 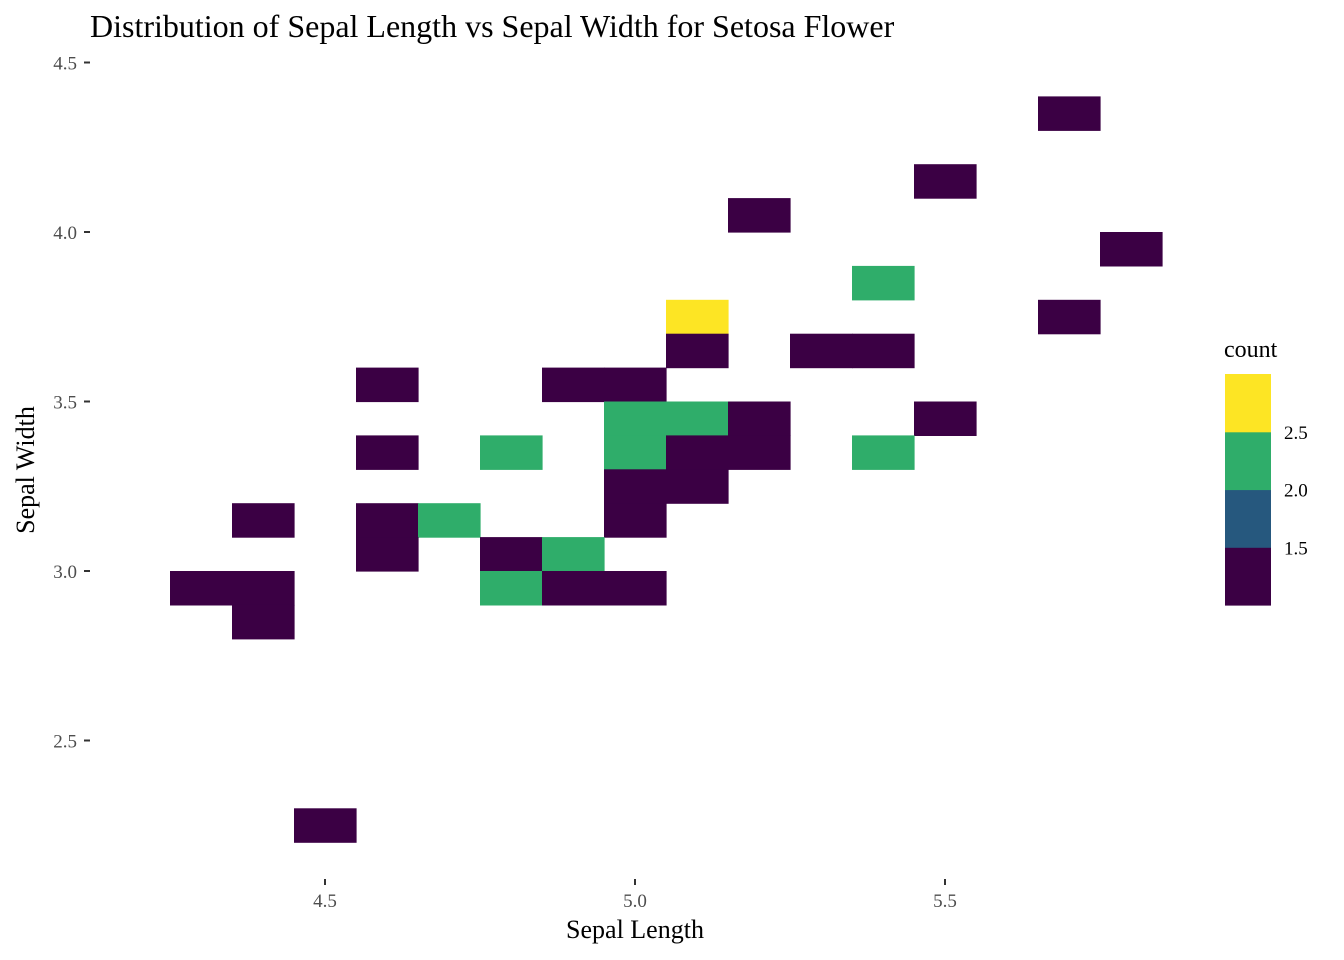 I want to click on x-axis-title: Sepal Length, so click(x=635, y=929).